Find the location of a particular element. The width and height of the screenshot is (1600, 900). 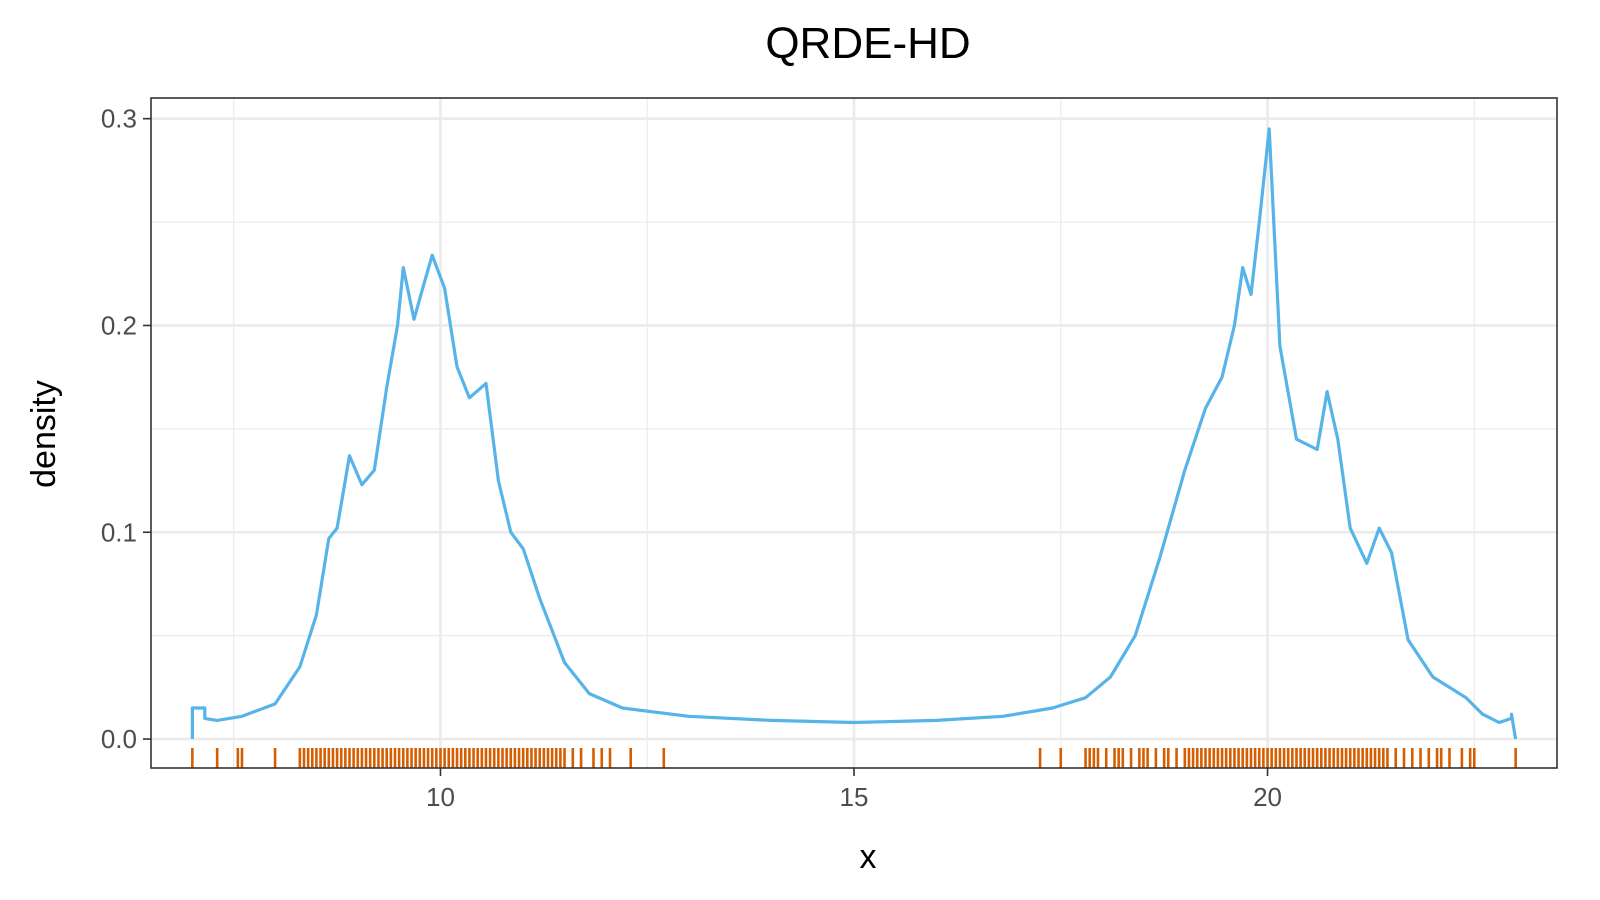

y-axis-title: density is located at coordinates (44, 434).